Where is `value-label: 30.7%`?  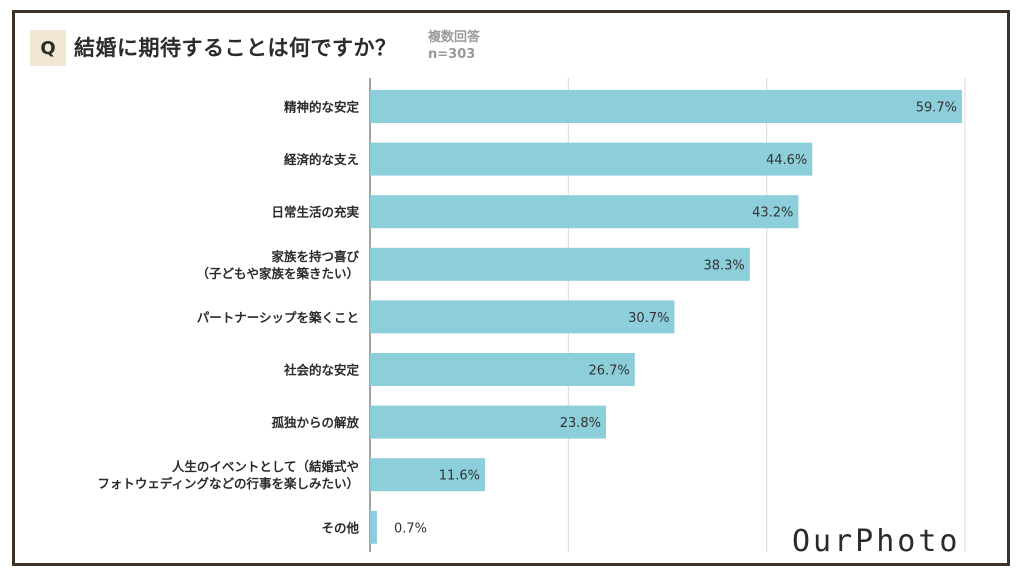 value-label: 30.7% is located at coordinates (648, 318).